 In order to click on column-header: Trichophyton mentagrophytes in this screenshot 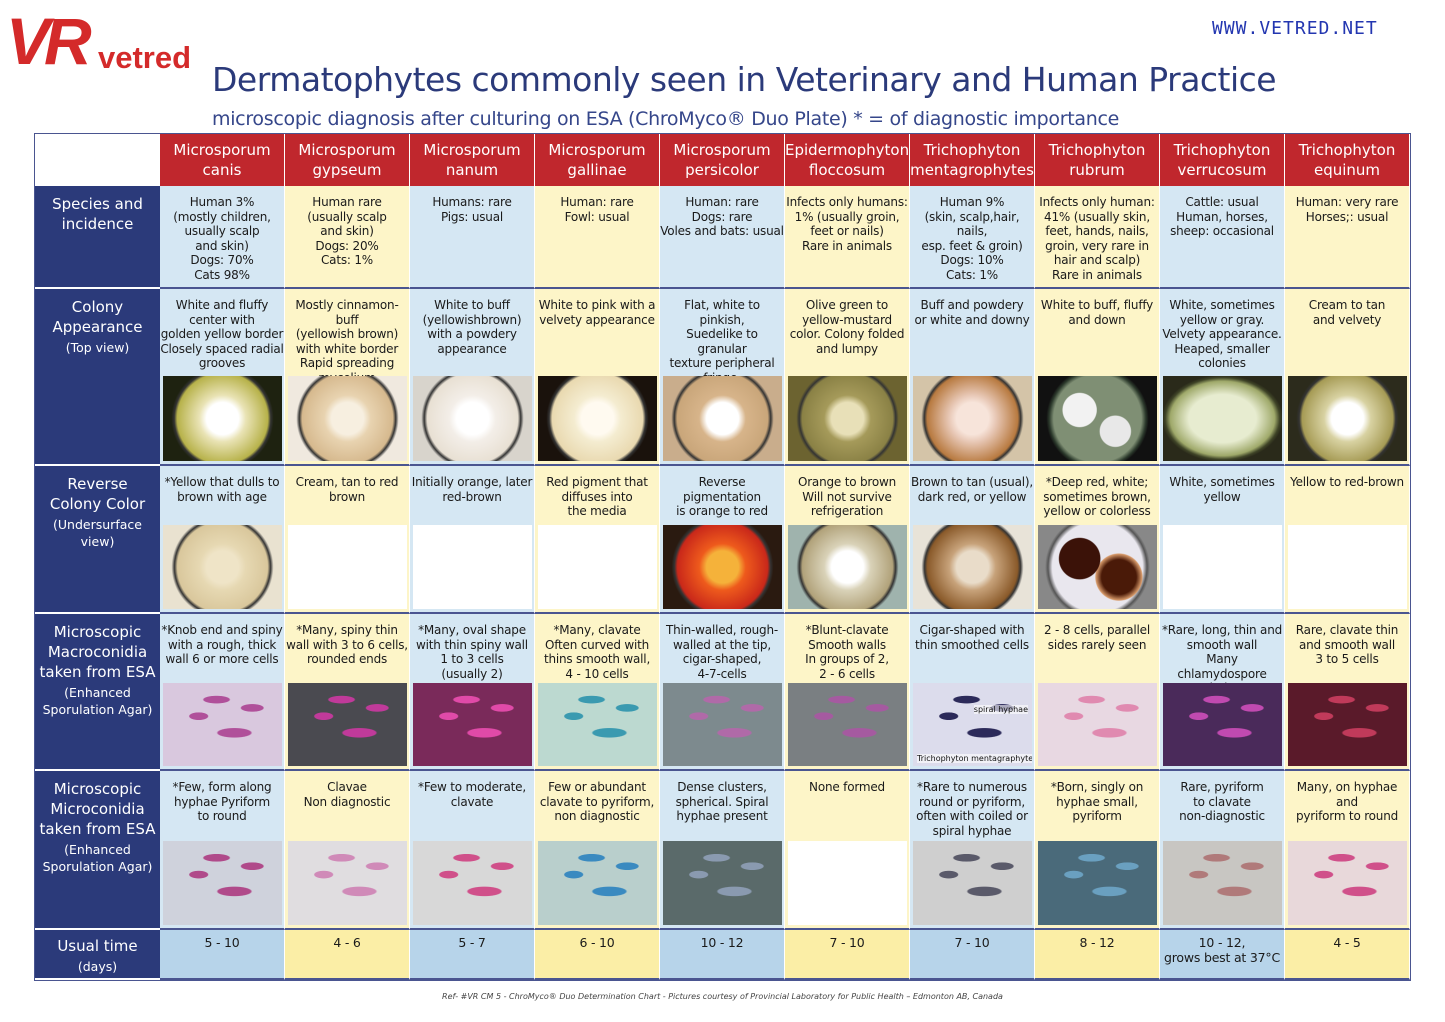, I will do `click(972, 160)`.